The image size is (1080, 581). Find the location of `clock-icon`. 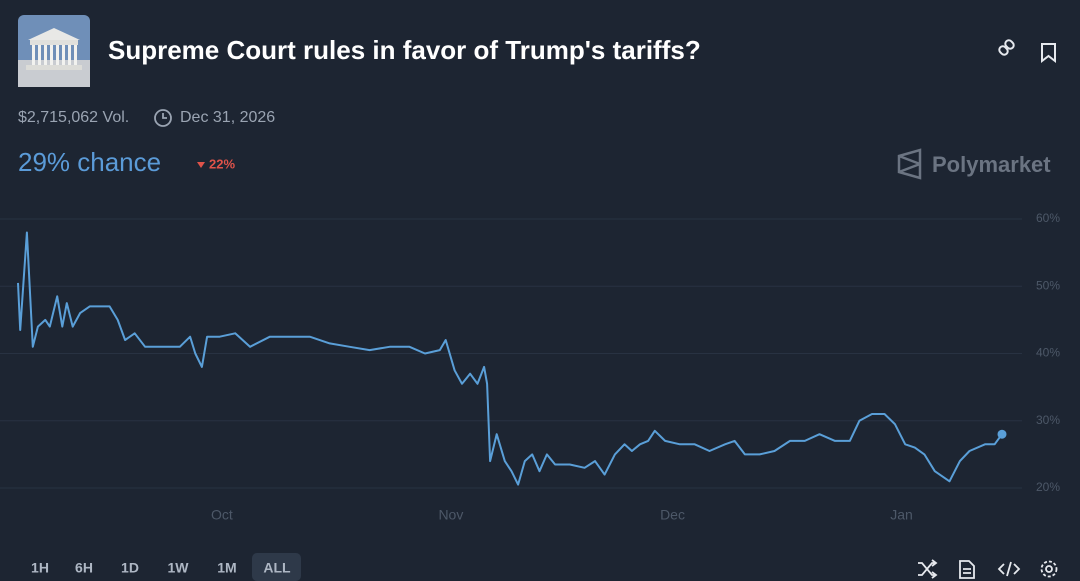

clock-icon is located at coordinates (163, 118).